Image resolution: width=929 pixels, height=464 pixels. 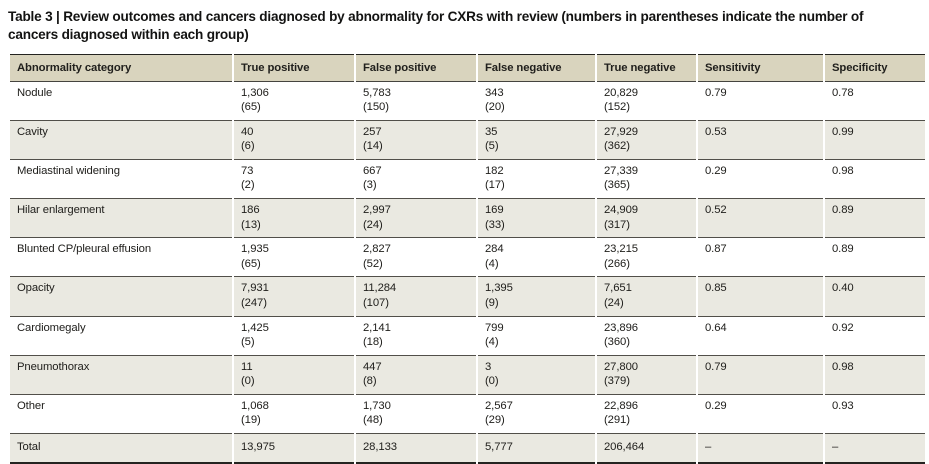 What do you see at coordinates (875, 448) in the screenshot?
I see `cell-specificity: –` at bounding box center [875, 448].